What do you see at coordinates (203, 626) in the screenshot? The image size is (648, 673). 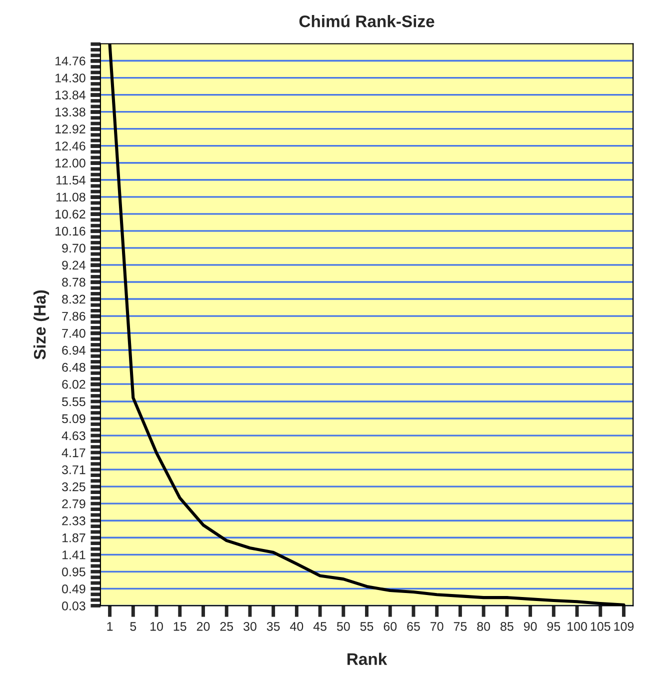 I see `x-tick-label: 20` at bounding box center [203, 626].